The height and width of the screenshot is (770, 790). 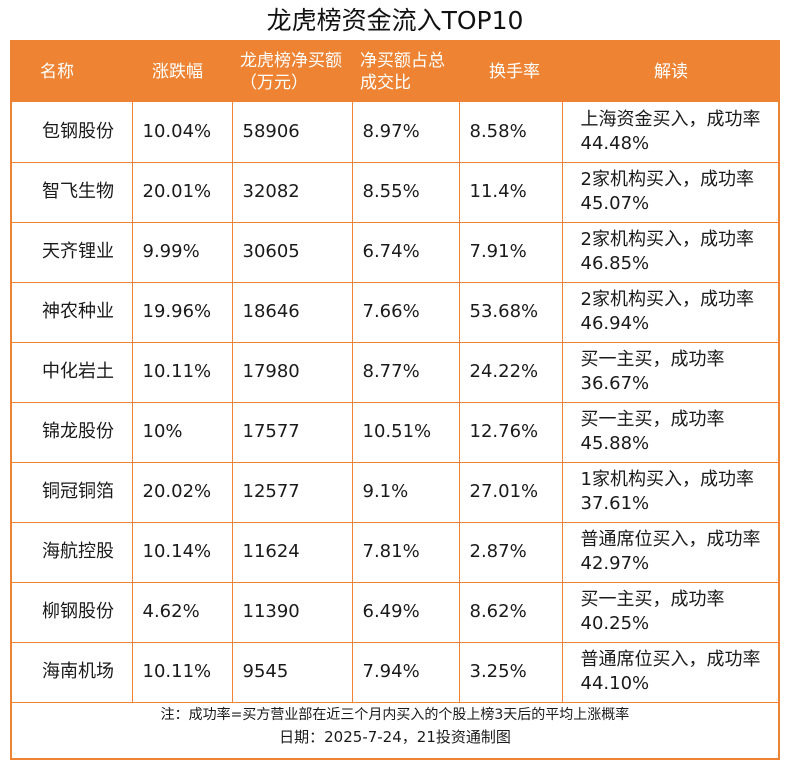 What do you see at coordinates (72, 672) in the screenshot?
I see `stock-name-cell: 海南机场` at bounding box center [72, 672].